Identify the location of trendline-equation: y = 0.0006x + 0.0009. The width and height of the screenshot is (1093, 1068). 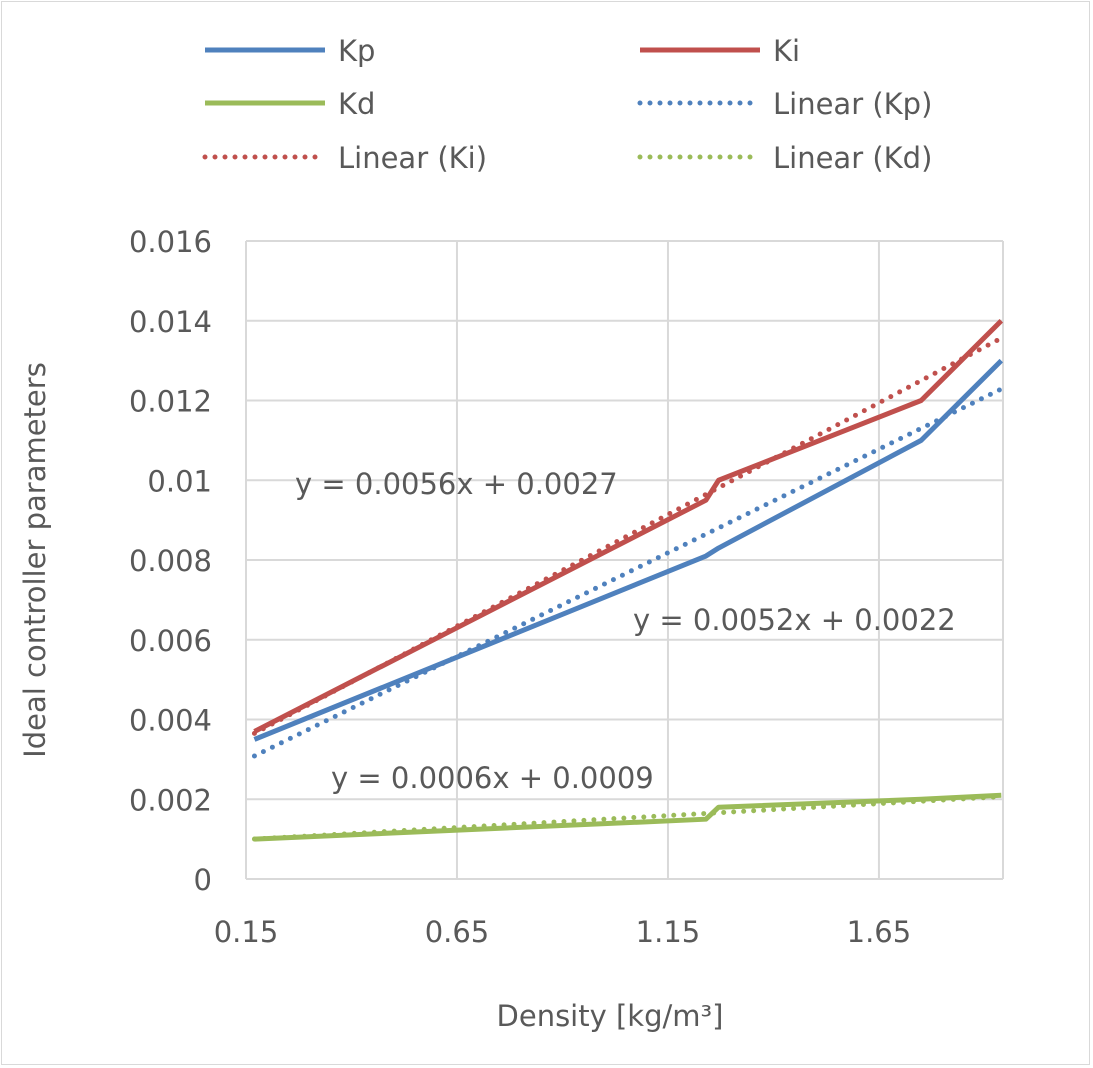
(492, 778).